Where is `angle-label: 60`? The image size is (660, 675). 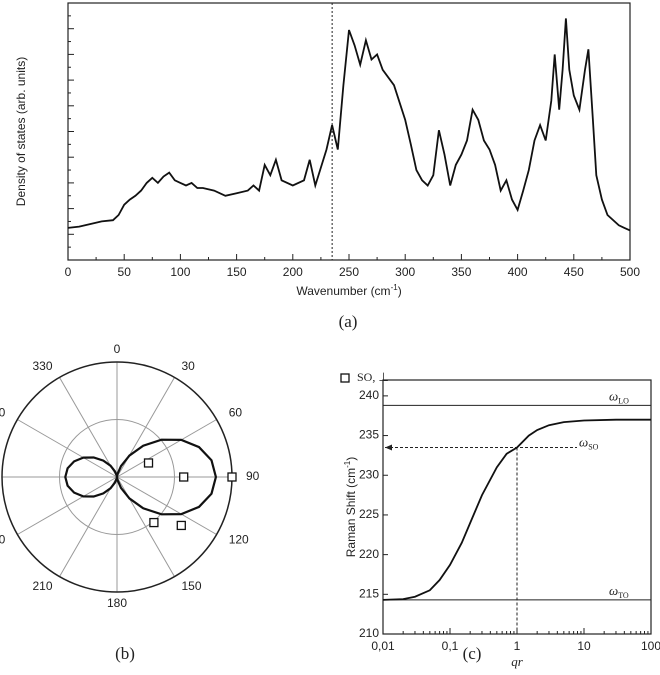 angle-label: 60 is located at coordinates (236, 413).